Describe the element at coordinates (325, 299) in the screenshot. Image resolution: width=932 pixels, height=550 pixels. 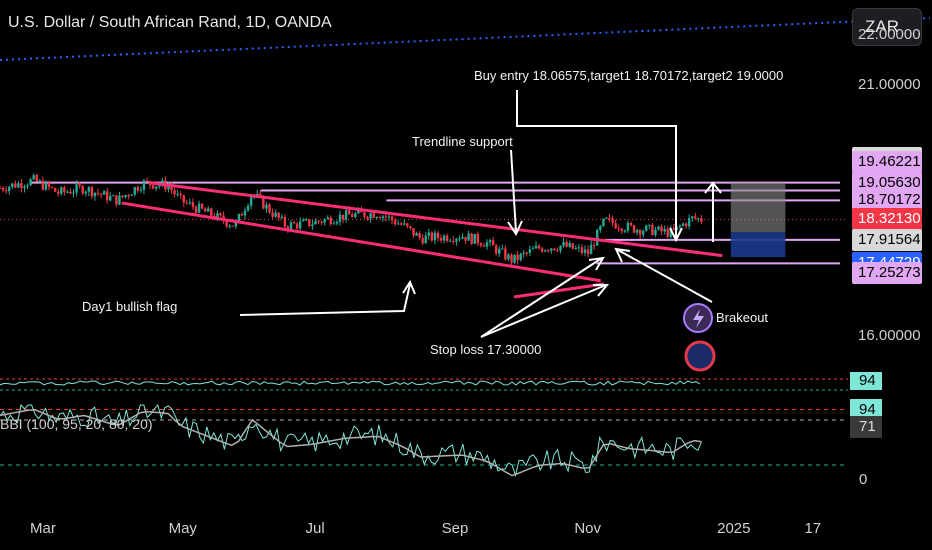
I see `bull-flag-arrow` at that location.